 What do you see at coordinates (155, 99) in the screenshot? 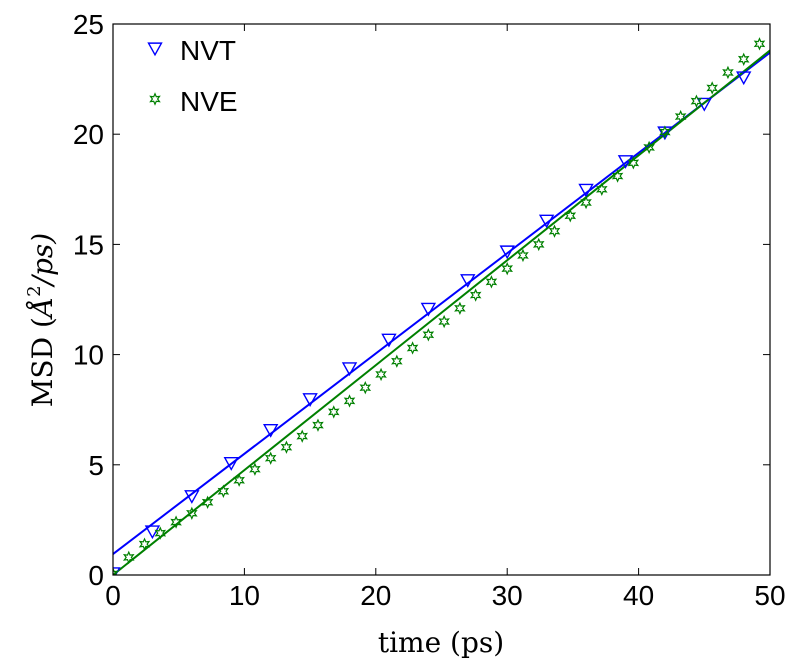
I see `legend-marker-nve` at bounding box center [155, 99].